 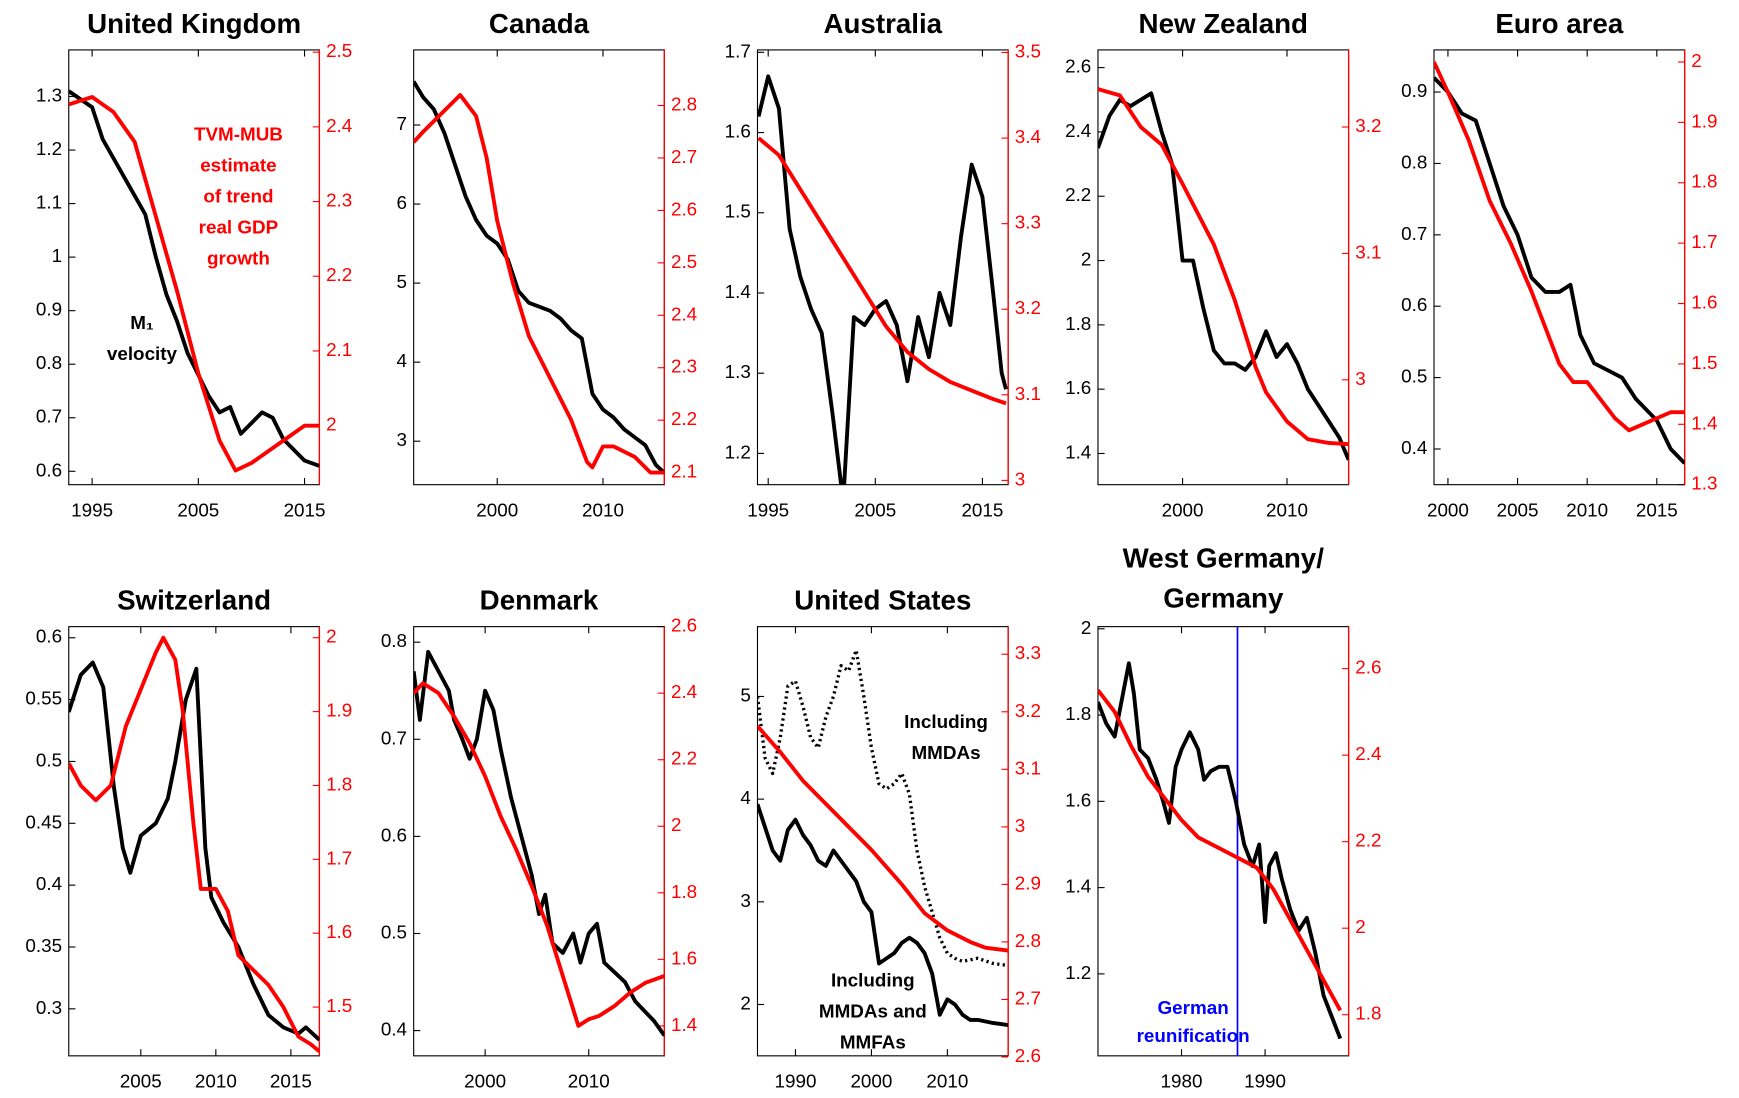 What do you see at coordinates (339, 200) in the screenshot?
I see `y2-tick-label: 2.3` at bounding box center [339, 200].